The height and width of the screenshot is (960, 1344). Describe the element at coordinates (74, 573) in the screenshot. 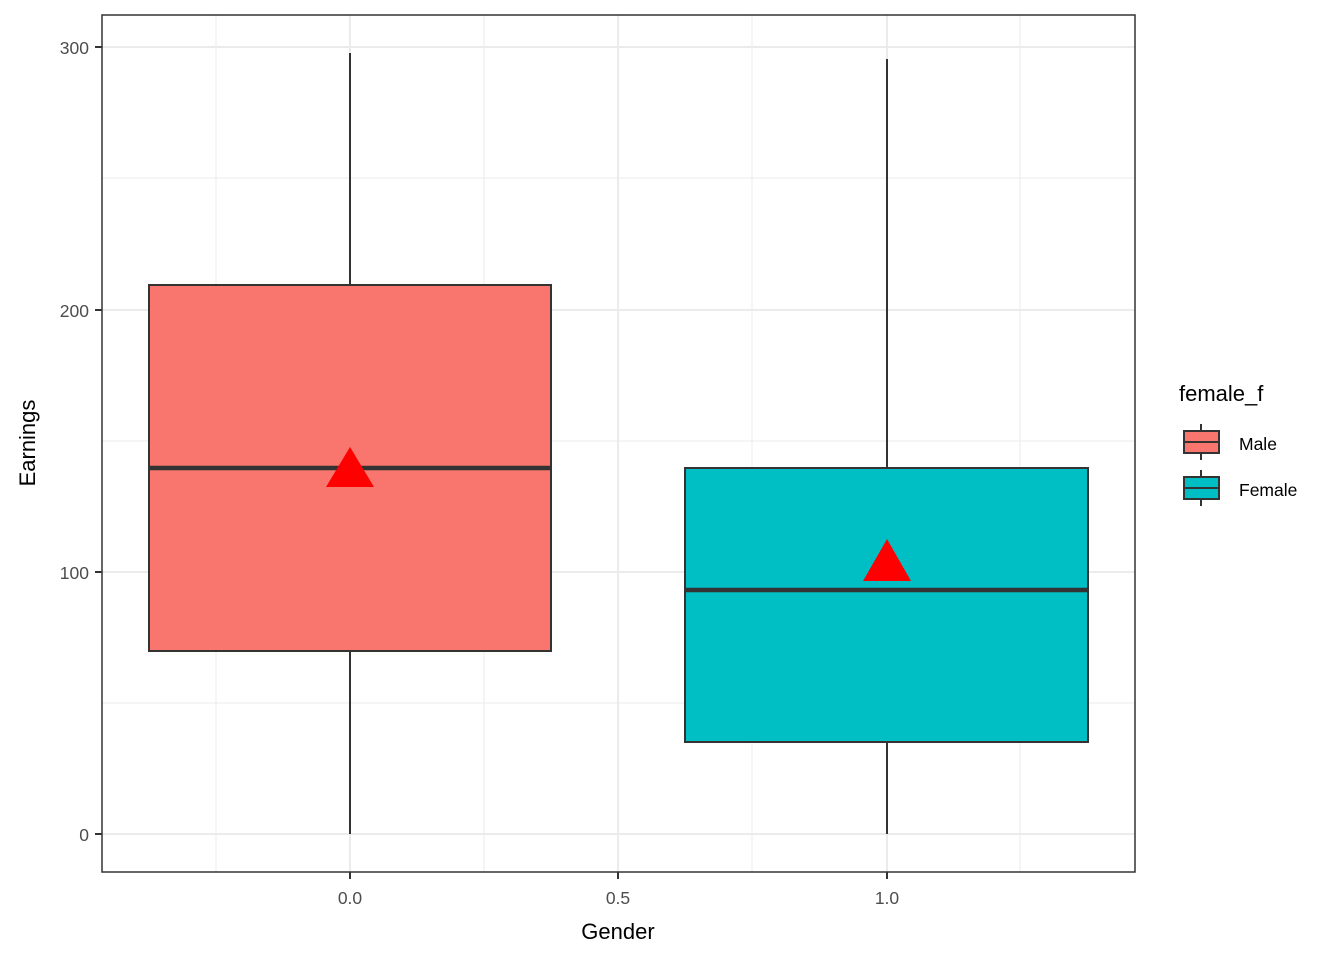

I see `y-tick-100: 100` at that location.